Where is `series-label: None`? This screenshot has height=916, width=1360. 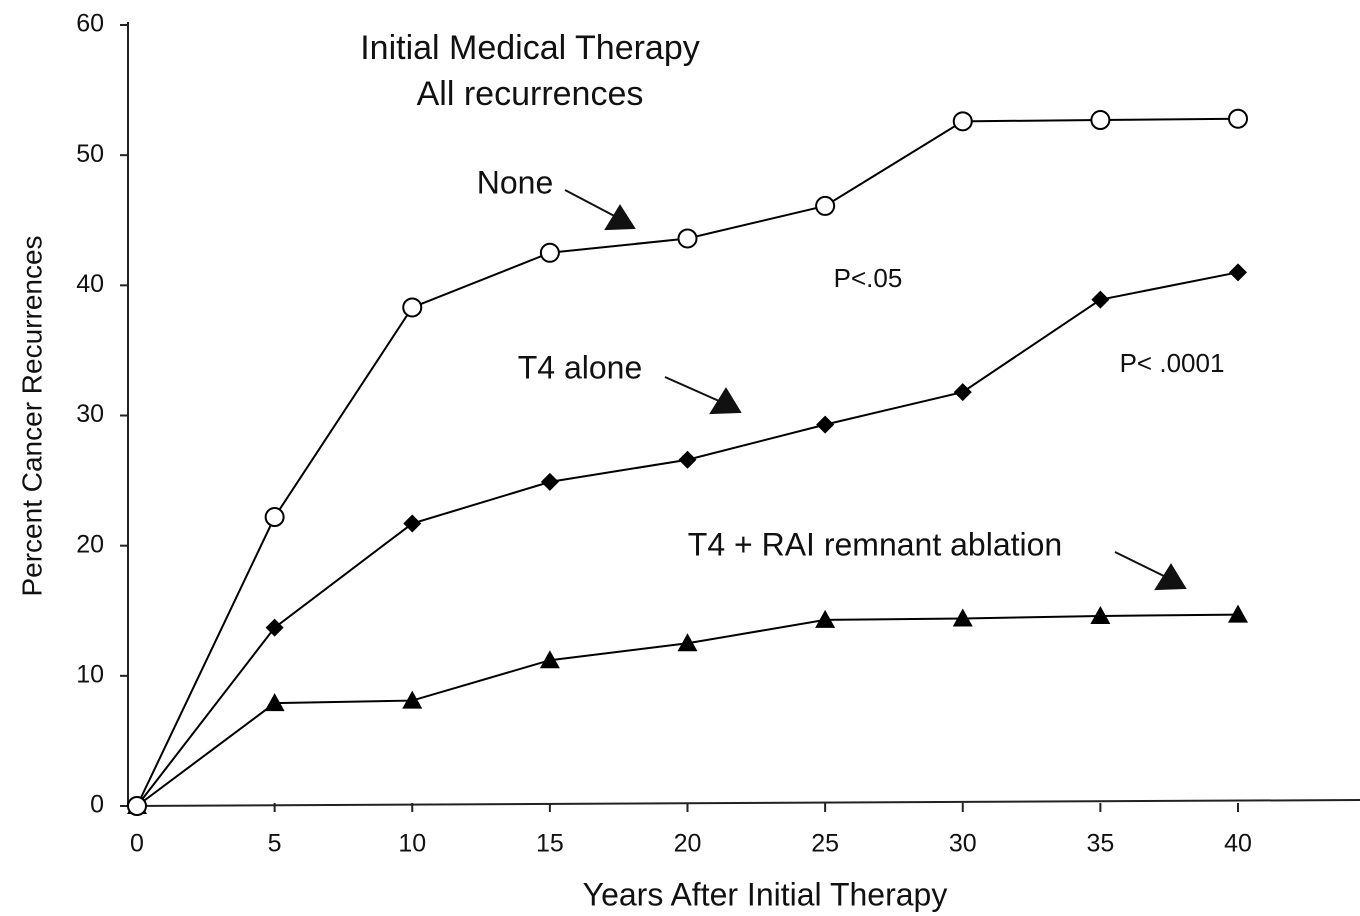
series-label: None is located at coordinates (515, 182).